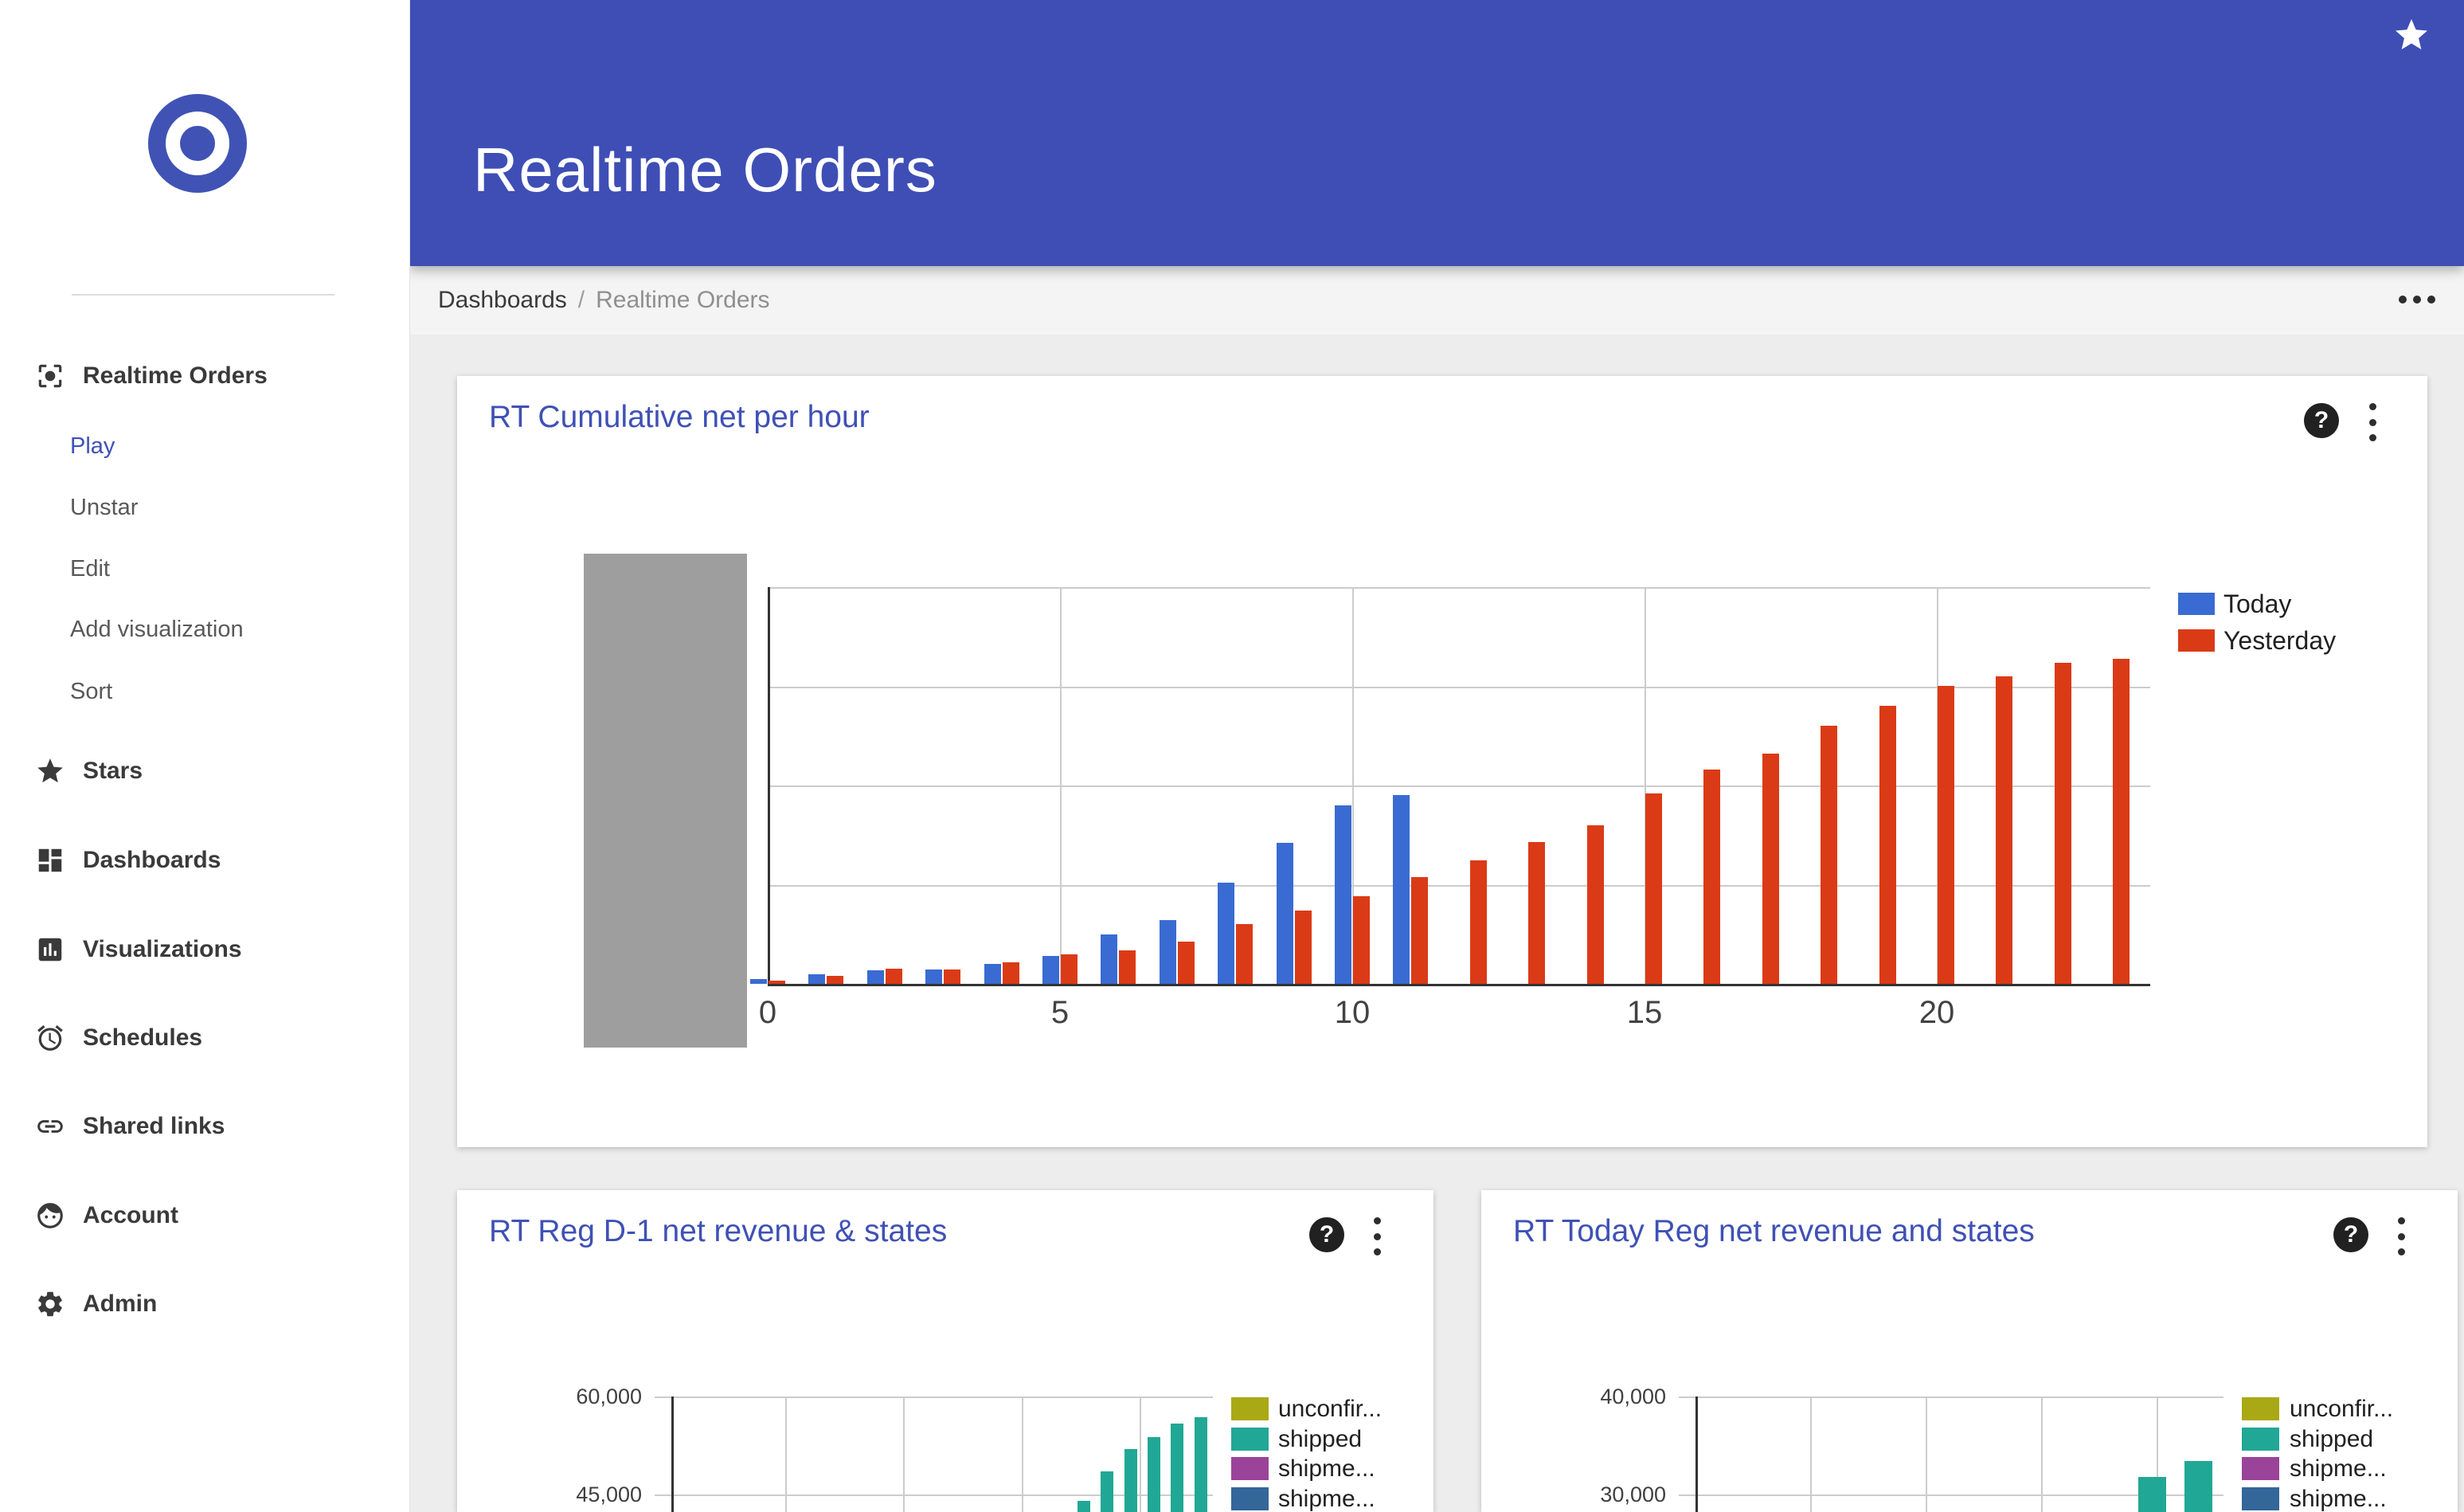  What do you see at coordinates (1774, 1231) in the screenshot?
I see `card-title-link: RT Today Reg net revenue and states` at bounding box center [1774, 1231].